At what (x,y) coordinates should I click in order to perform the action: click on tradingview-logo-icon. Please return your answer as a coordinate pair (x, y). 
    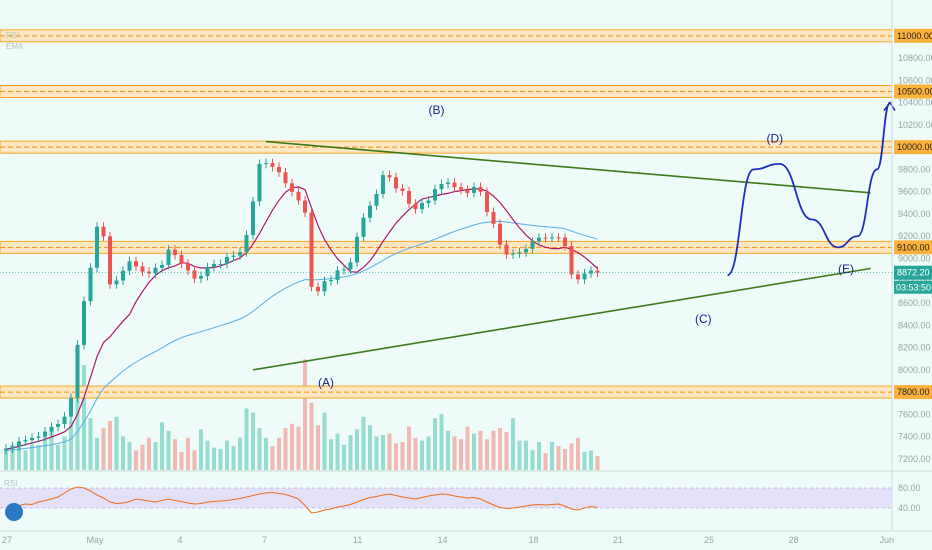
    Looking at the image, I should click on (14, 512).